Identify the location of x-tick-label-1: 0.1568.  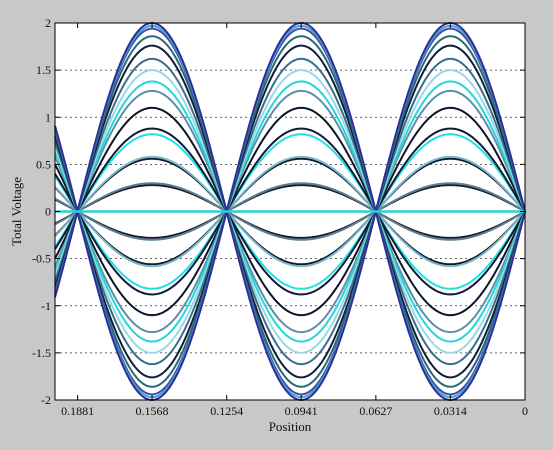
(152, 411).